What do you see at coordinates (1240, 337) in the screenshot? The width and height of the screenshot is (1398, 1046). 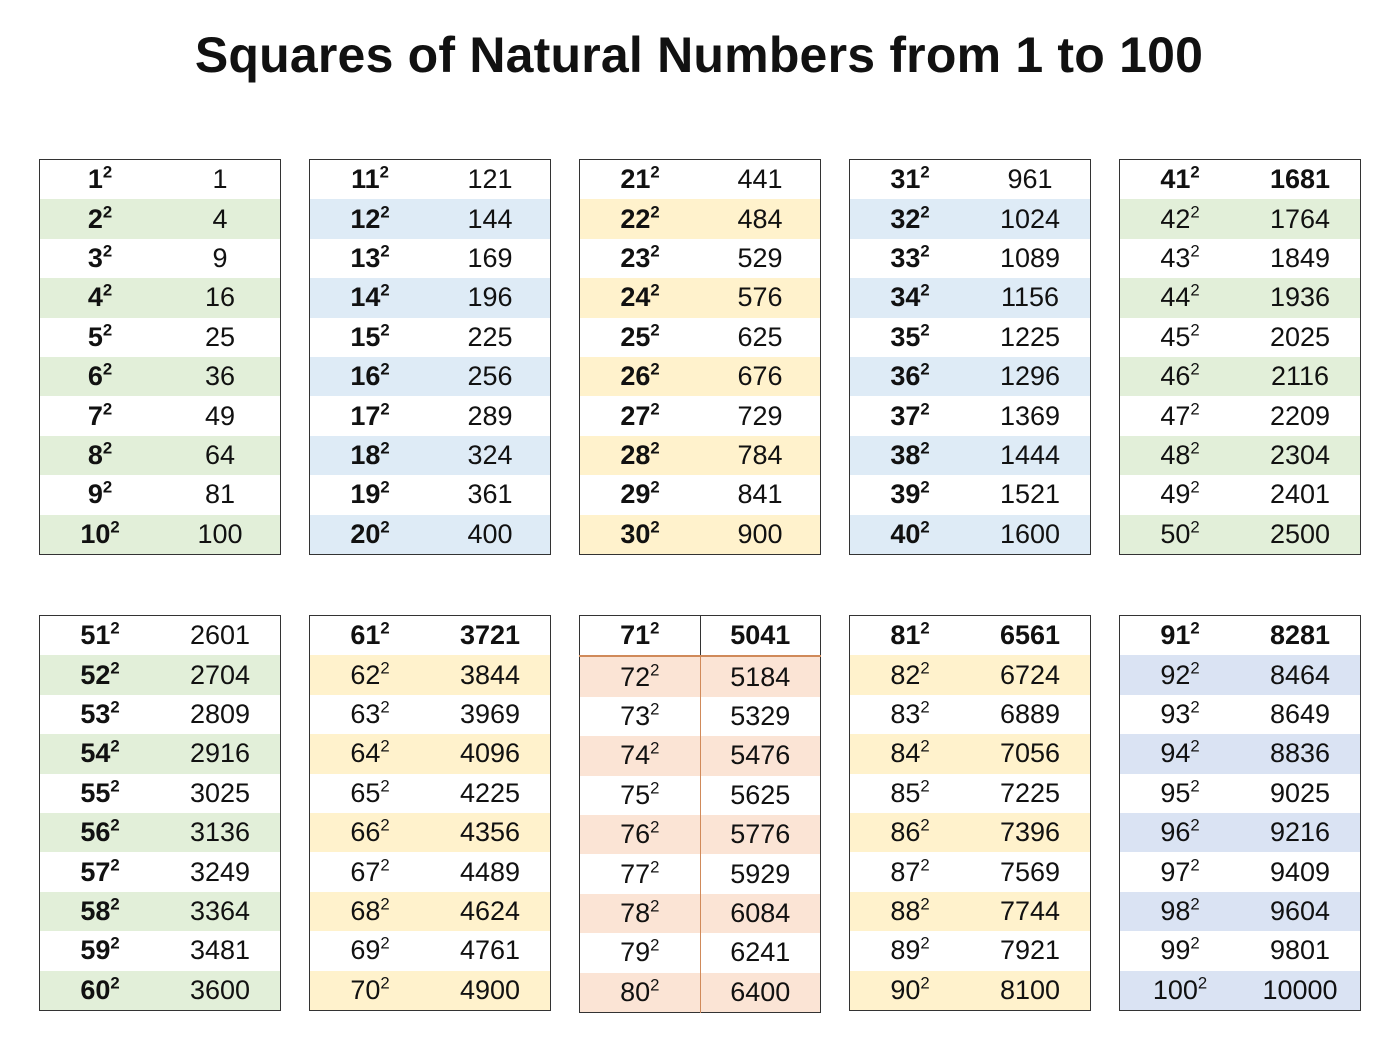 I see `table-row: 452 2025` at bounding box center [1240, 337].